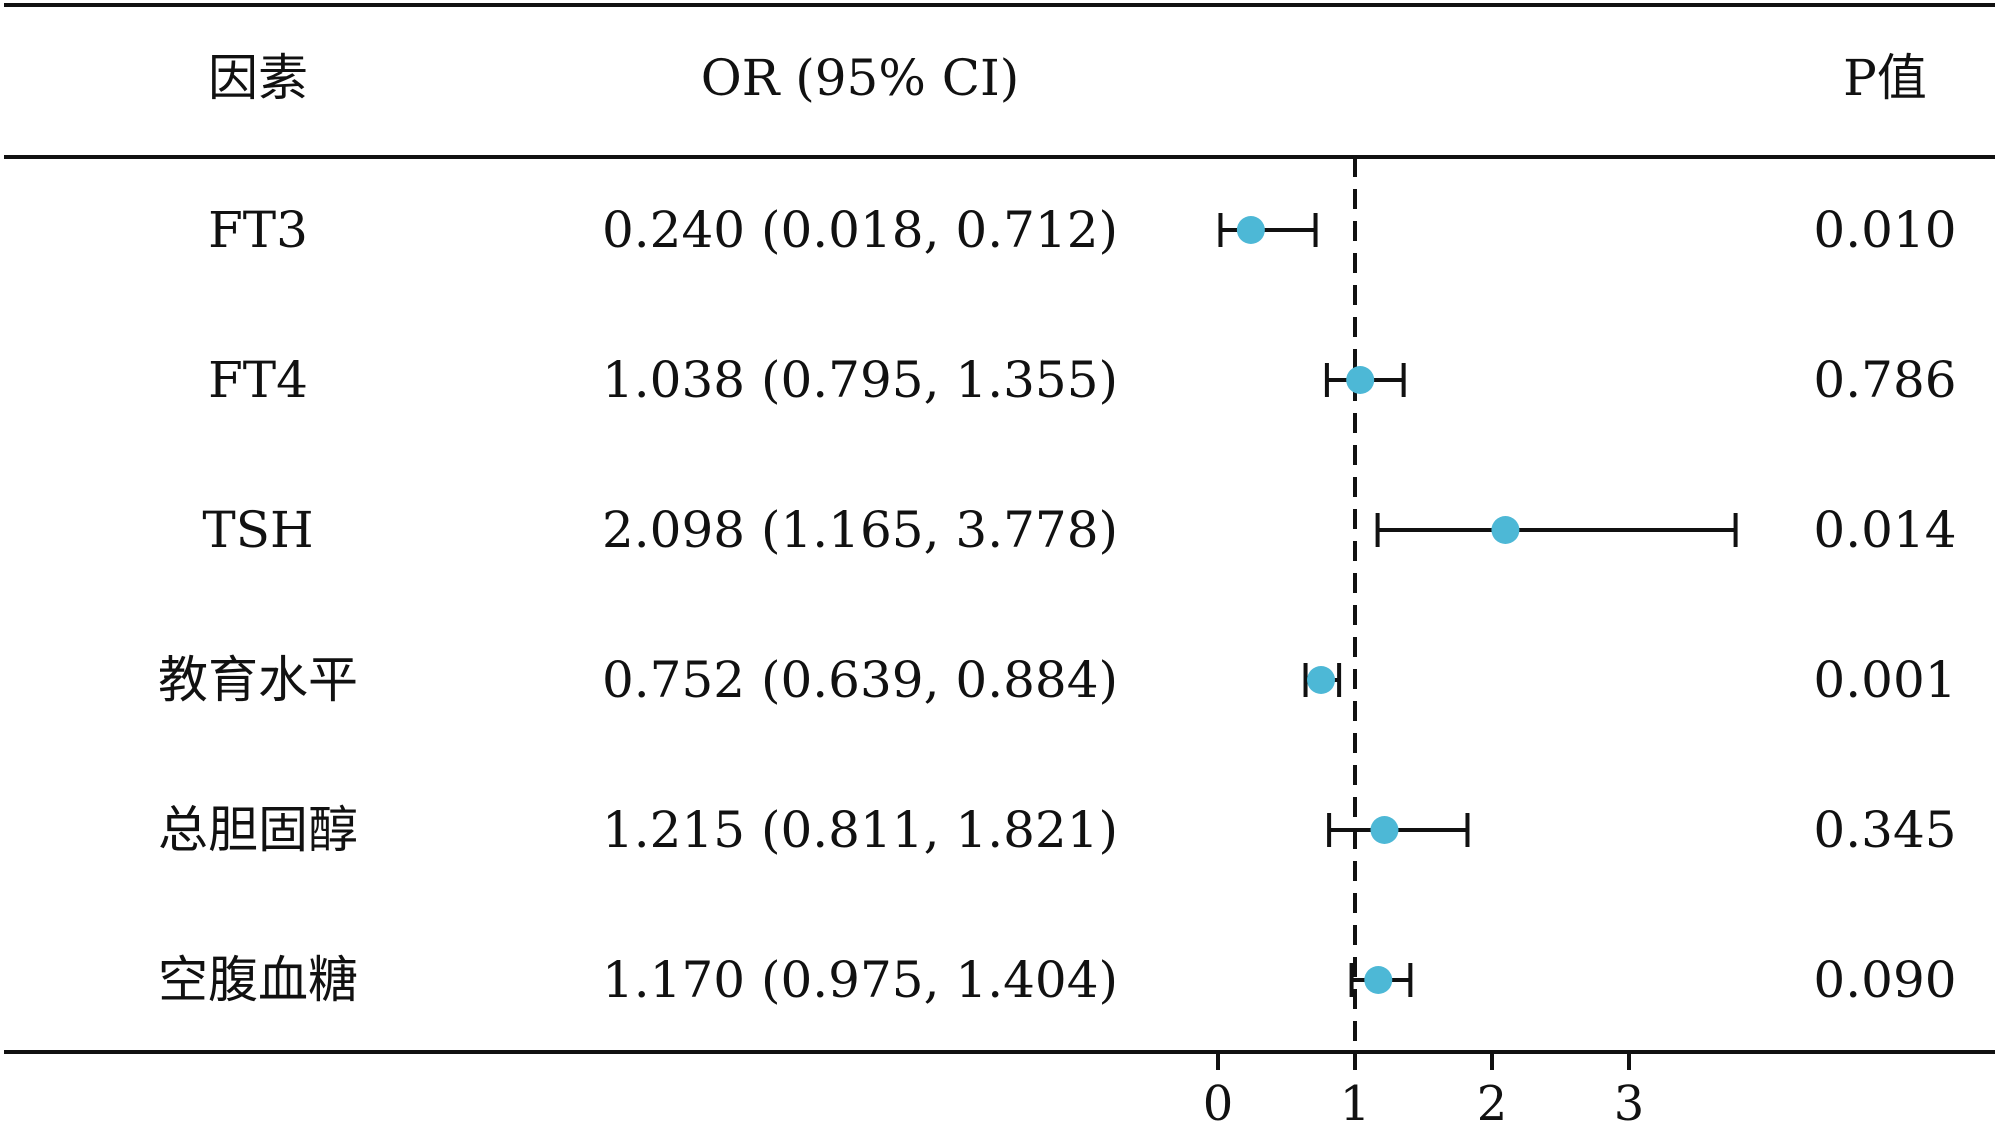 This screenshot has height=1130, width=1999. What do you see at coordinates (860, 680) in the screenshot?
I see `row-or-ci-label: 0.752 (0.639, 0.884)` at bounding box center [860, 680].